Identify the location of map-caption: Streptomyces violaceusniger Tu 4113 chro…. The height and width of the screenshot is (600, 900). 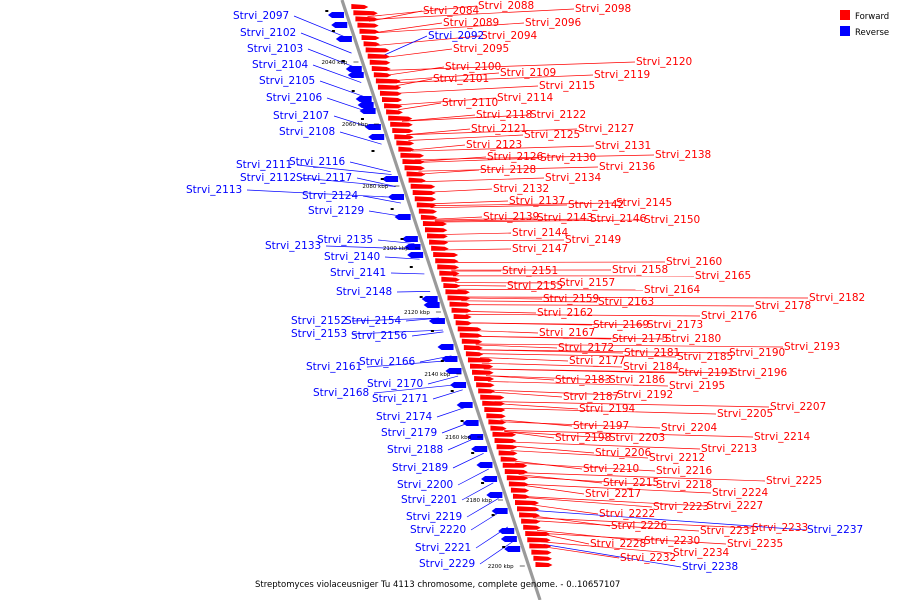
(437, 585).